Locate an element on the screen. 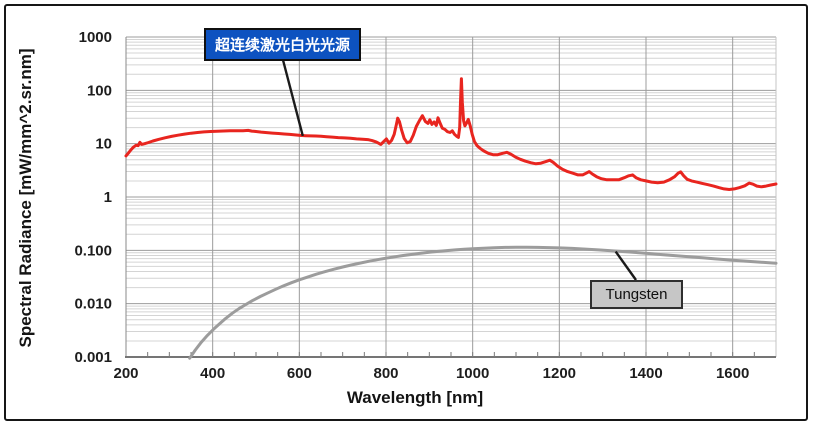 Image resolution: width=813 pixels, height=426 pixels. x-tick-label: 1600 is located at coordinates (732, 373).